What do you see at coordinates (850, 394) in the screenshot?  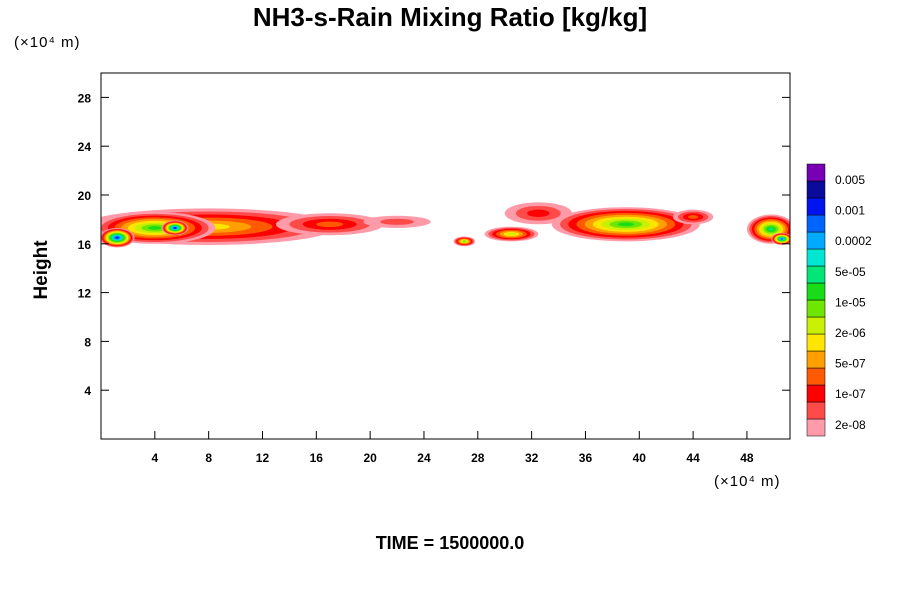 I see `colorbar-label: 1e-07` at bounding box center [850, 394].